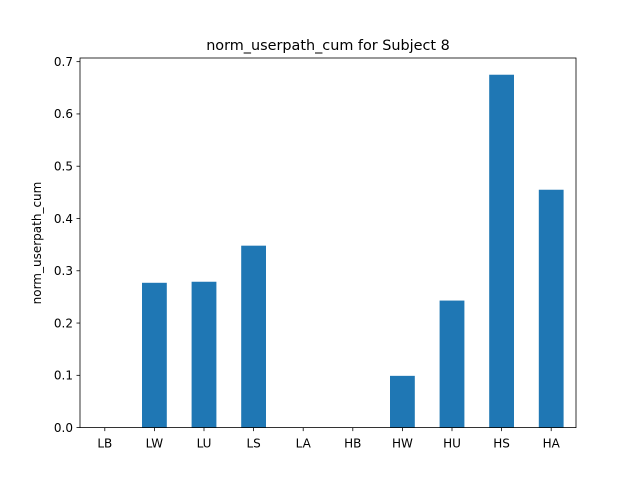  What do you see at coordinates (551, 308) in the screenshot?
I see `bar-ha` at bounding box center [551, 308].